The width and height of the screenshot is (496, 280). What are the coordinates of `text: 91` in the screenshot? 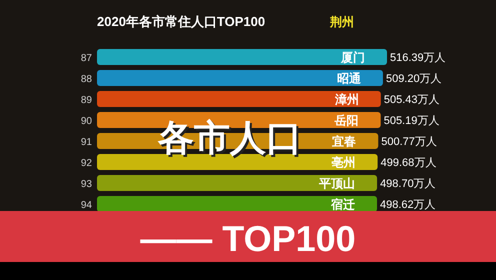 It's located at (86, 142).